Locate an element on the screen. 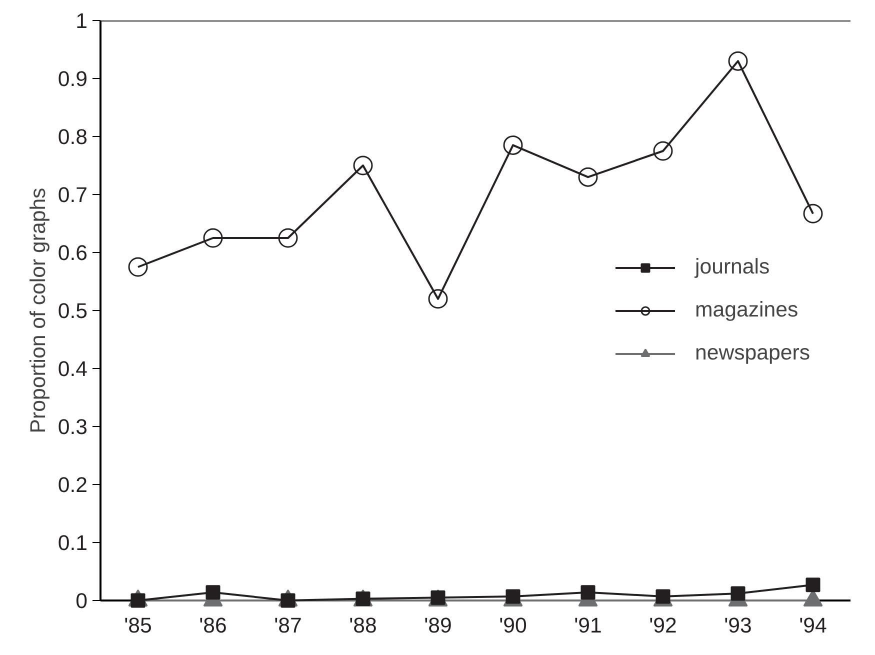 Image resolution: width=875 pixels, height=655 pixels. legend-label: journals is located at coordinates (732, 267).